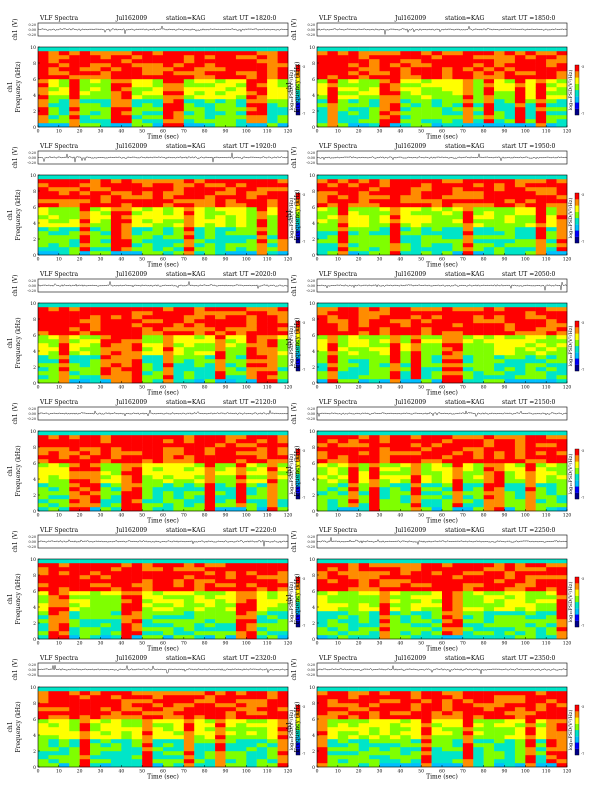  What do you see at coordinates (313, 80) in the screenshot?
I see `y-tick-label: 6` at bounding box center [313, 80].